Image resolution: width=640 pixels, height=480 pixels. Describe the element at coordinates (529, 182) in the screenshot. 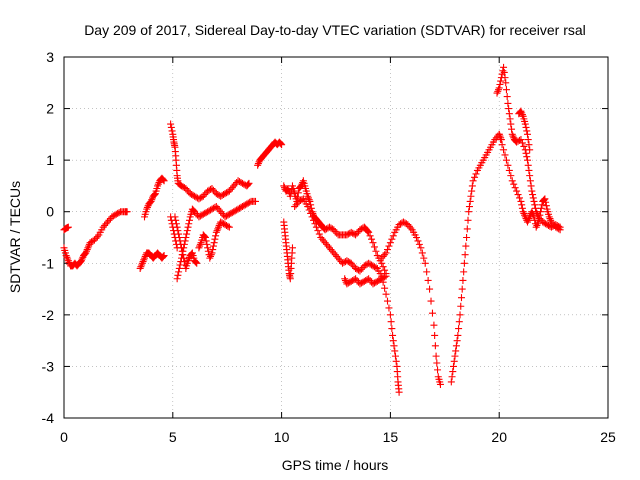

I see `series-s18` at that location.